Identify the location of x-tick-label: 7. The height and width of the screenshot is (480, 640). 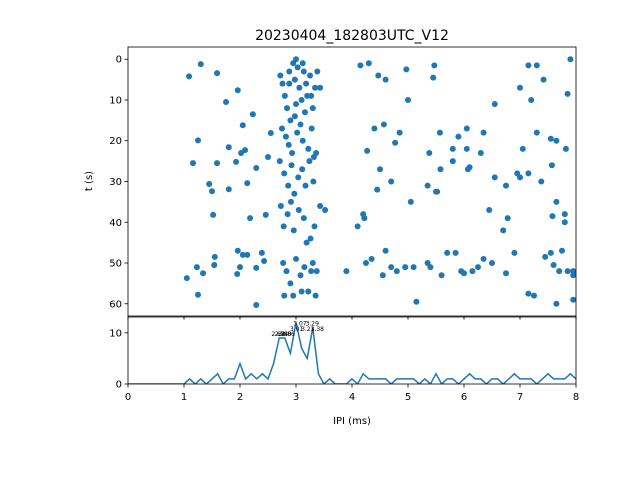
(520, 397).